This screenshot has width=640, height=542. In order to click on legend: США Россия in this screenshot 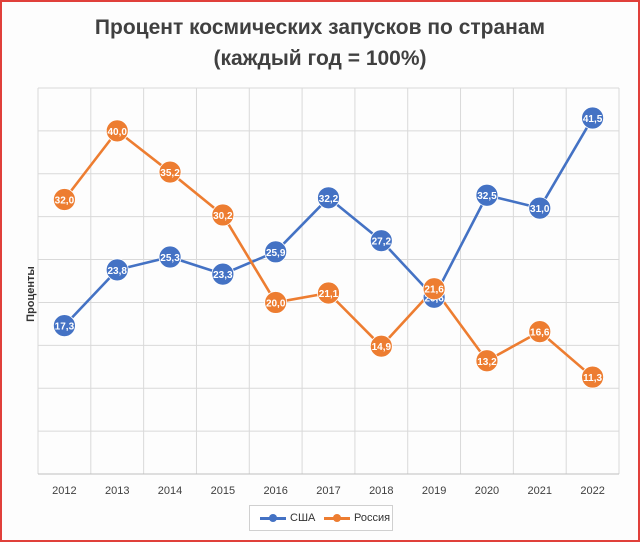, I will do `click(321, 518)`.